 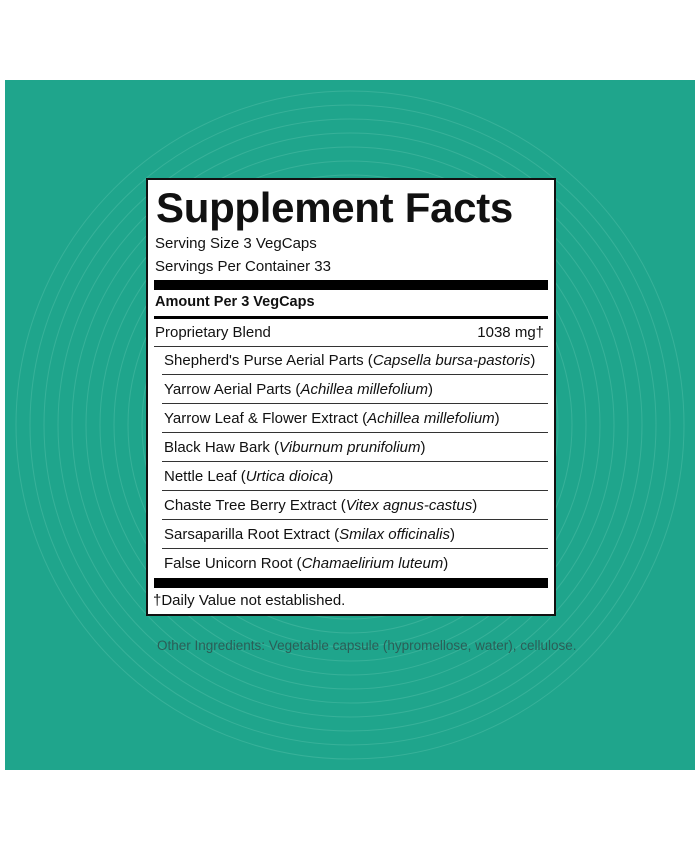 I want to click on ingredient-name: Yarrow Leaf & Flower Extract, so click(x=261, y=418).